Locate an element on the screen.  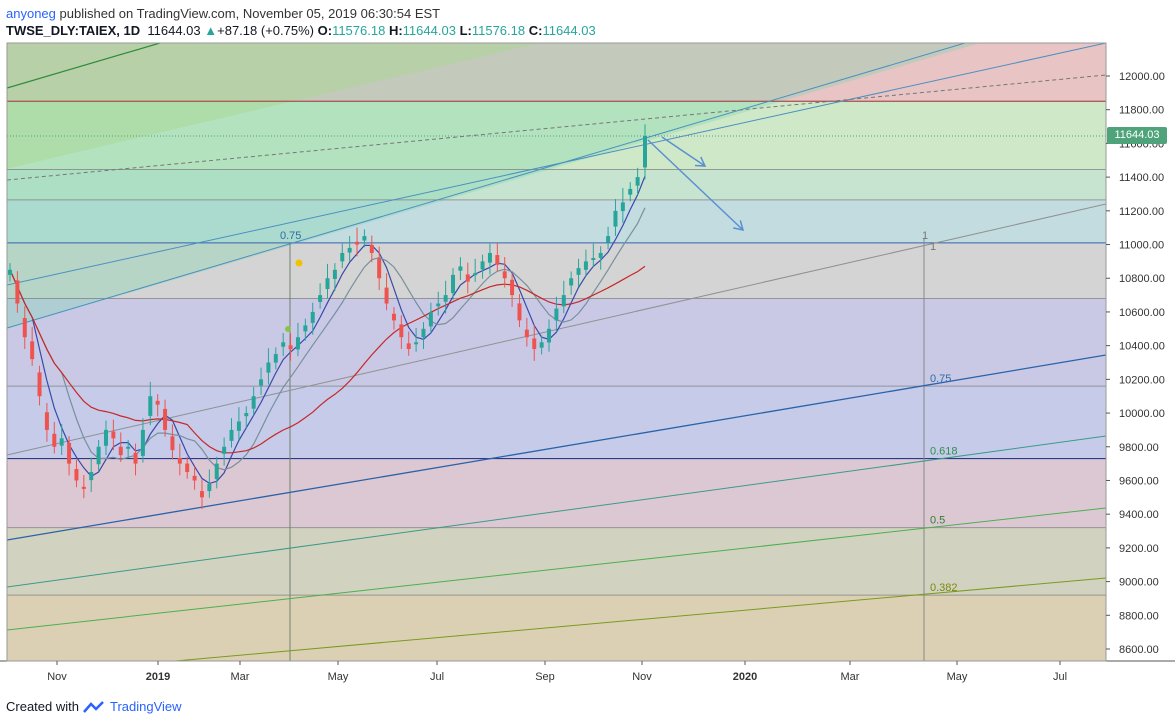
open-value: 11576.18 is located at coordinates (359, 30).